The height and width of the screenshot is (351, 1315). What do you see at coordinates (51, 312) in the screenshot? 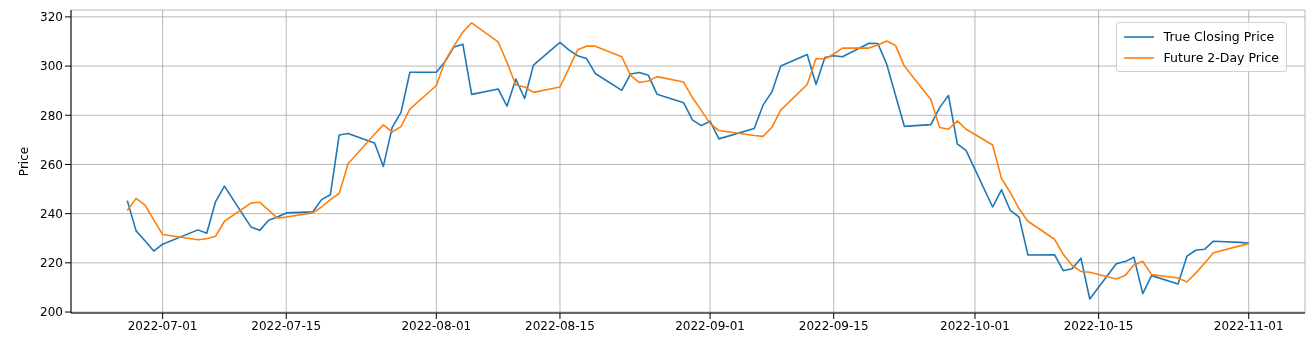
I see `y-tick-label: 200` at bounding box center [51, 312].